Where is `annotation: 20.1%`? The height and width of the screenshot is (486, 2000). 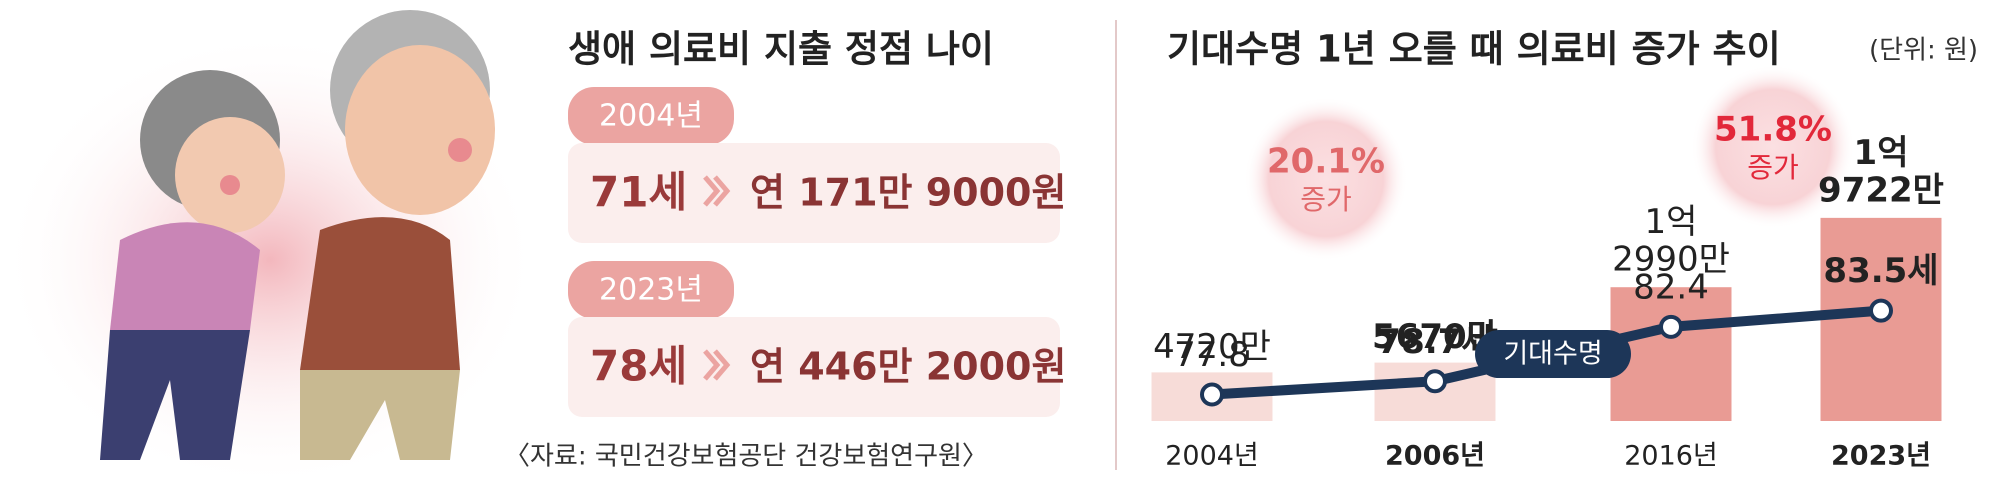
annotation: 20.1% is located at coordinates (1326, 162).